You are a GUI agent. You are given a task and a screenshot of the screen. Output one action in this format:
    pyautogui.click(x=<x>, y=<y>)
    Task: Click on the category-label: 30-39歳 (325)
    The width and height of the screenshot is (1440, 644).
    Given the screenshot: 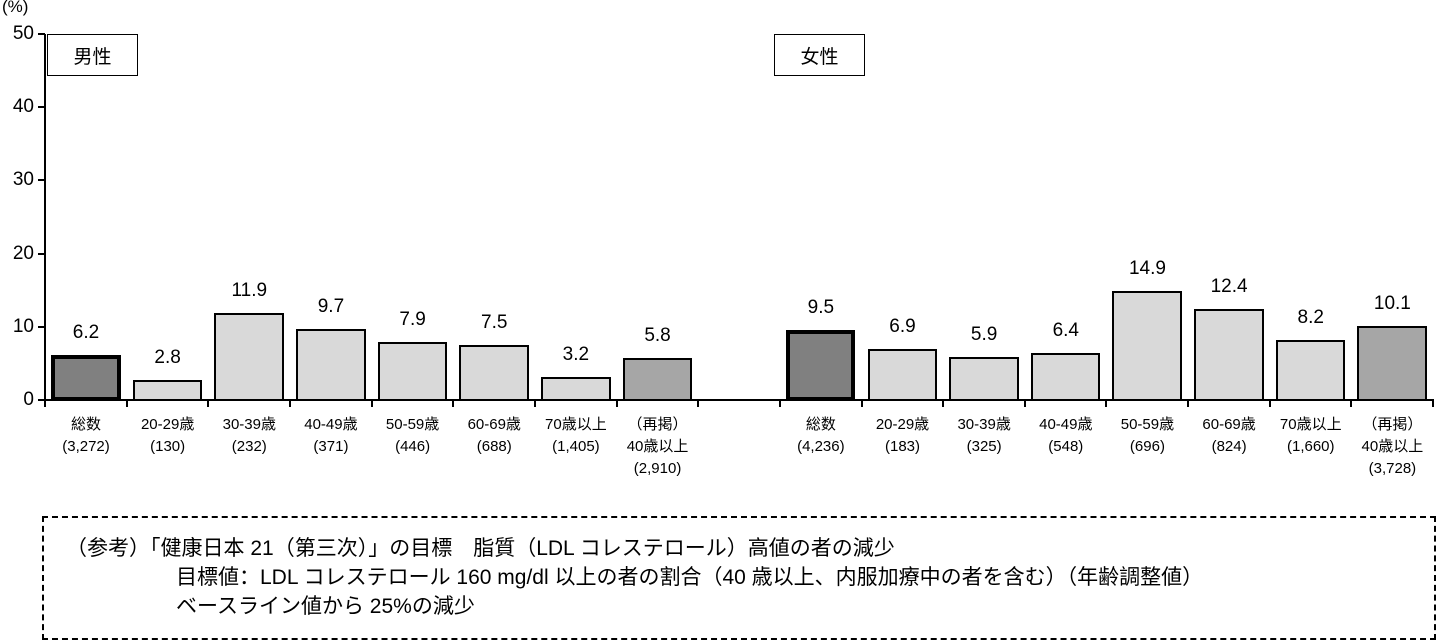 What is the action you would take?
    pyautogui.click(x=984, y=435)
    